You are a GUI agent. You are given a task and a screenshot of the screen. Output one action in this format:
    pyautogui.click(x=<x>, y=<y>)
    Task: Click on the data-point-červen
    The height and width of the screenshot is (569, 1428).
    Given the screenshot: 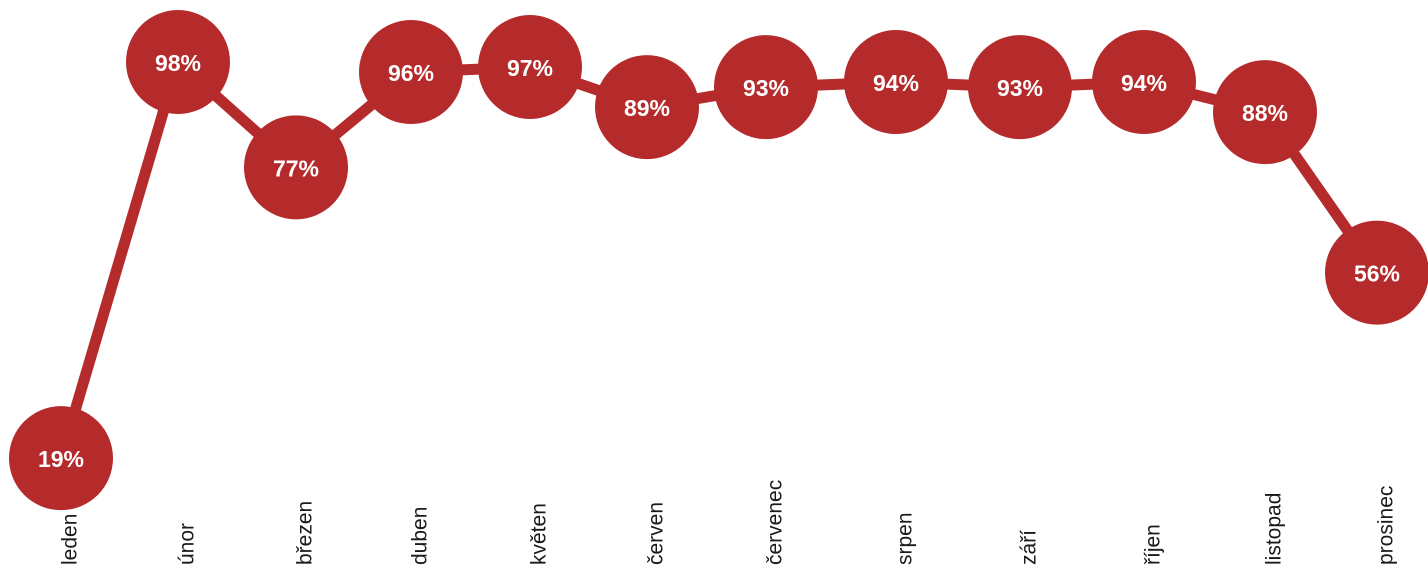 What is the action you would take?
    pyautogui.click(x=647, y=107)
    